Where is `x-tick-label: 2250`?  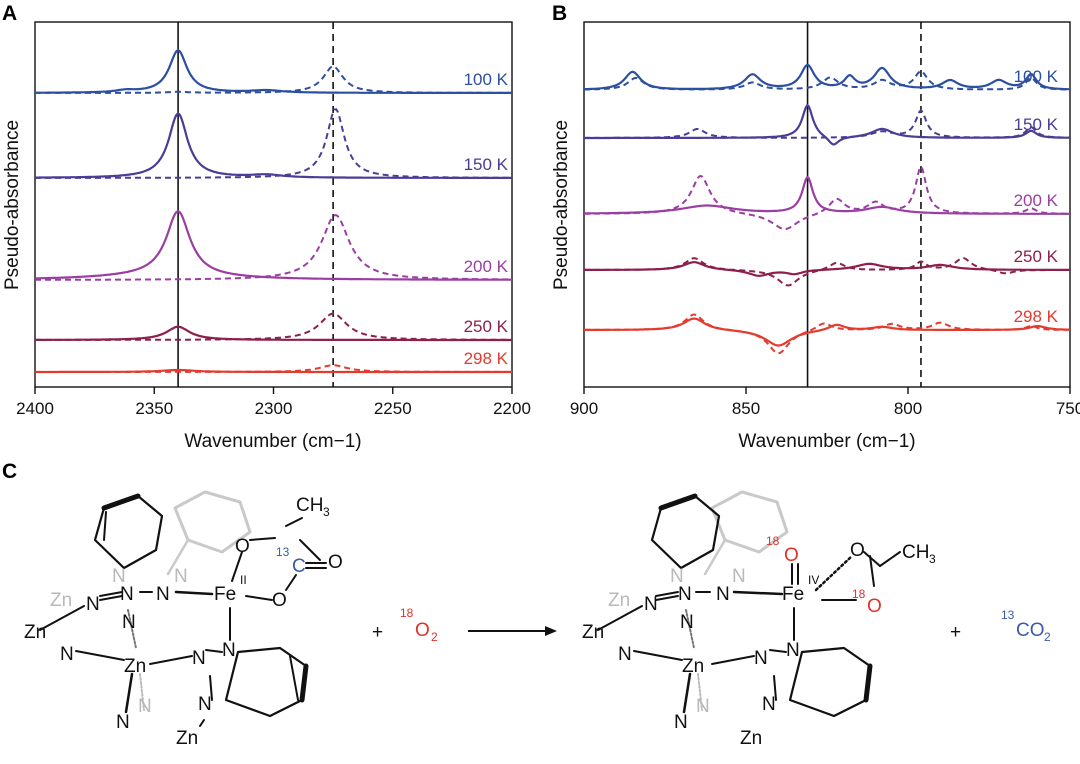 x-tick-label: 2250 is located at coordinates (393, 408).